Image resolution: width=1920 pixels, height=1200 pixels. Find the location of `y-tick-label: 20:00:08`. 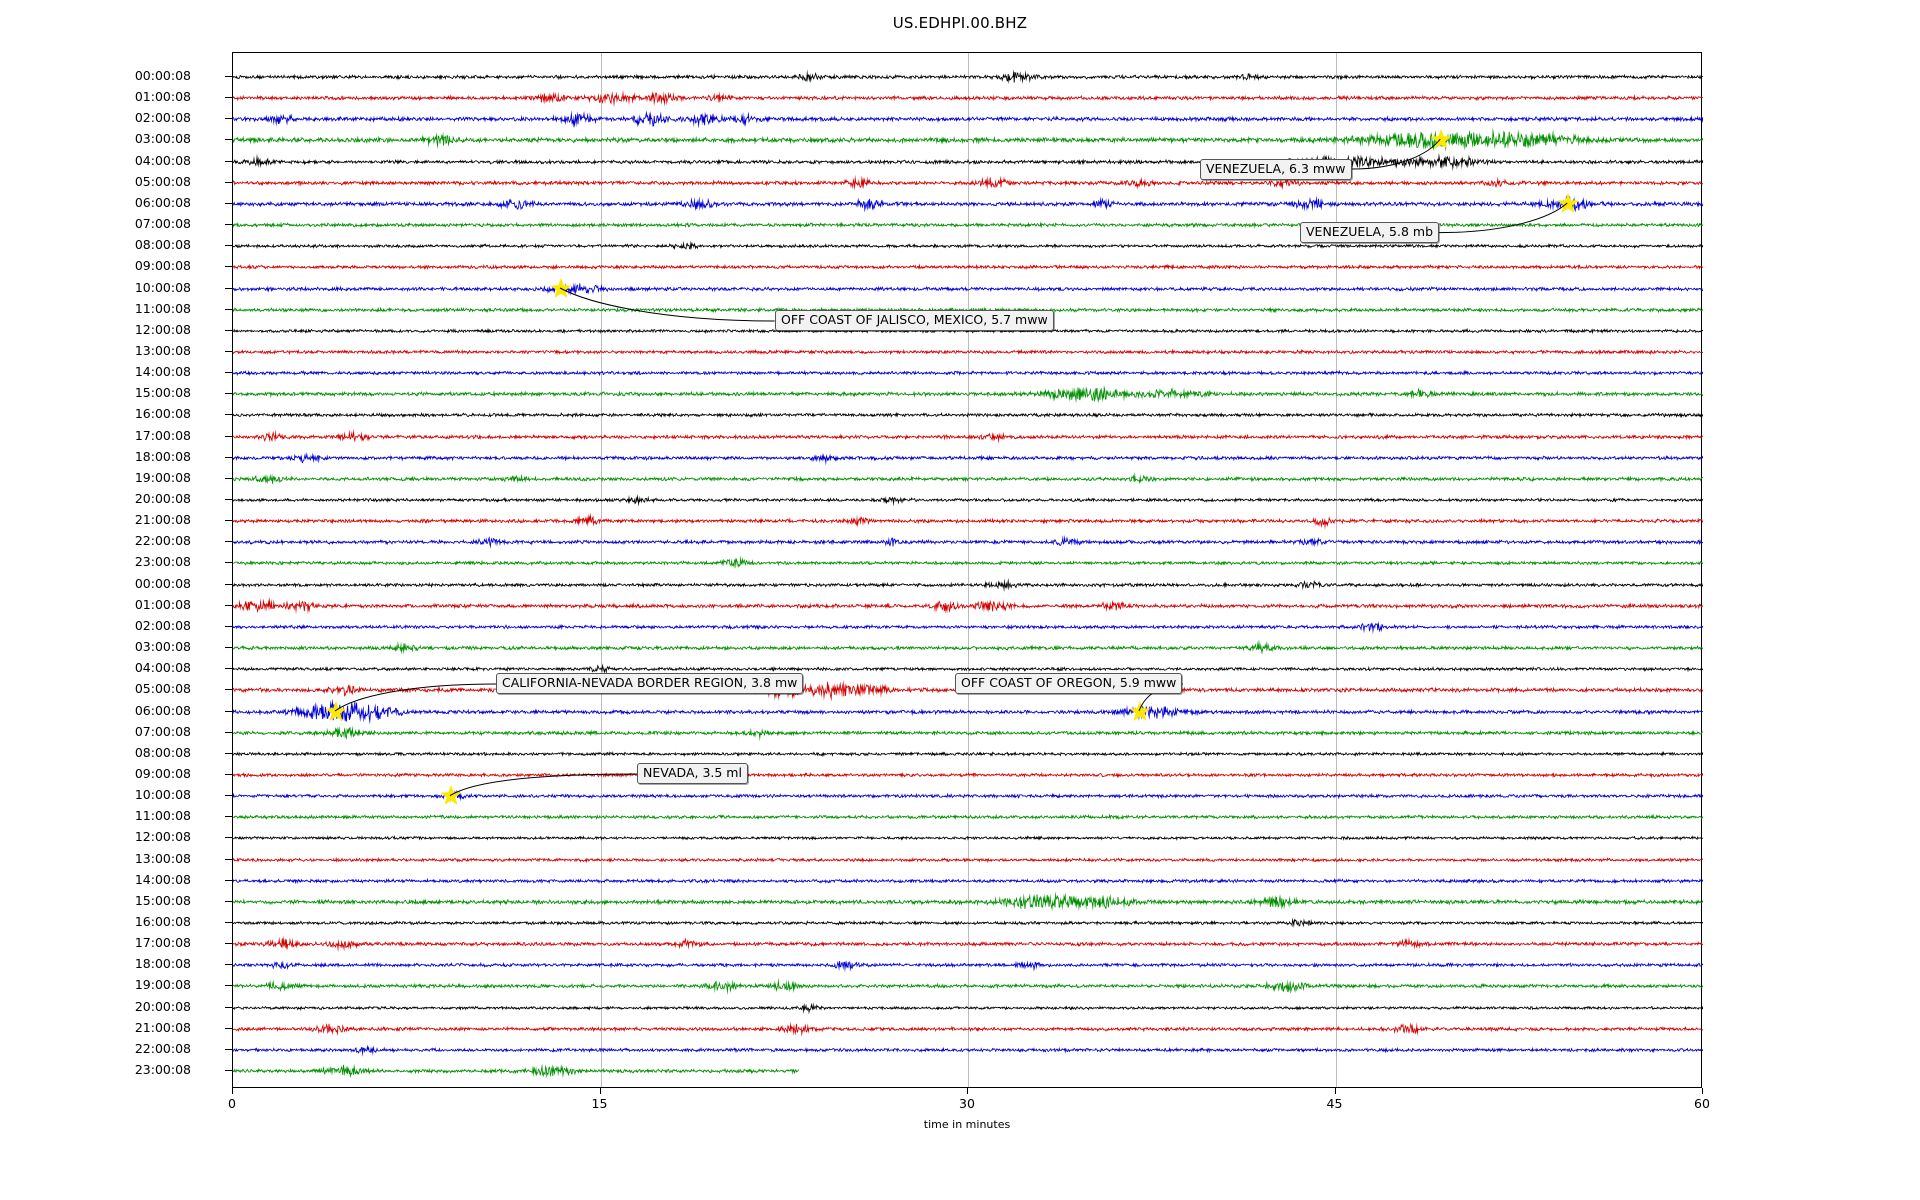

y-tick-label: 20:00:08 is located at coordinates (162, 1006).